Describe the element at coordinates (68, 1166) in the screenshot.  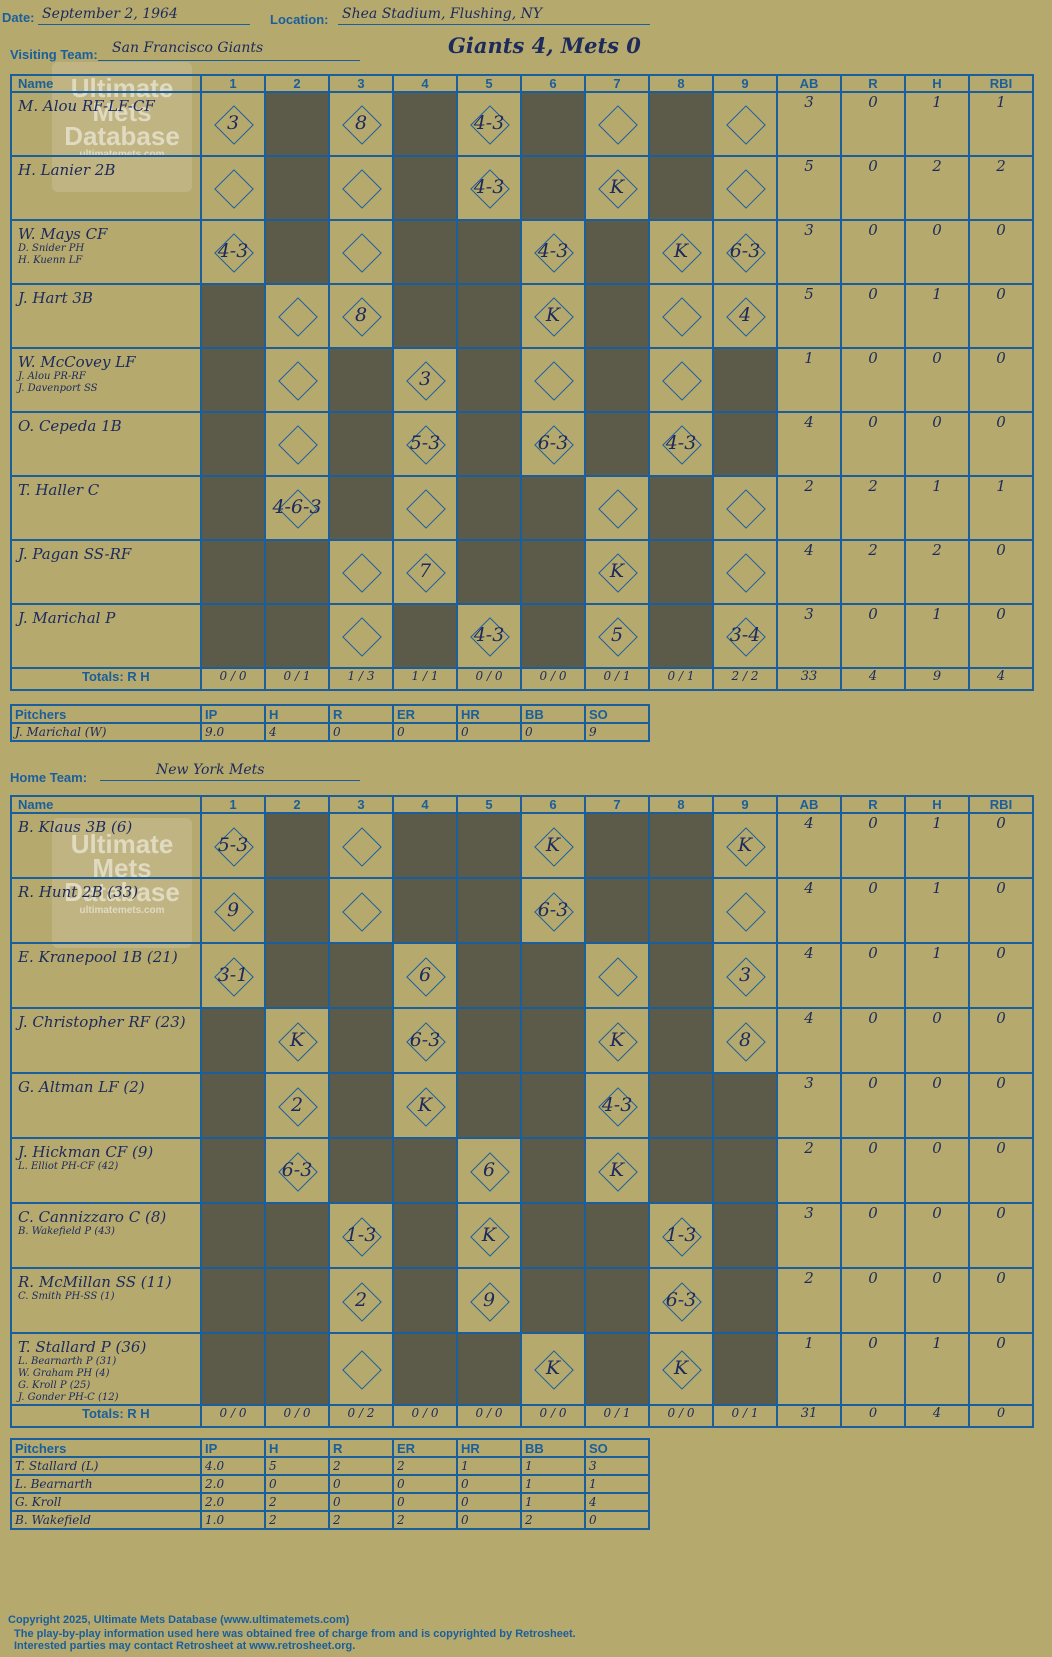
I see `substitute-name: L. Elliot PH-CF (42)` at that location.